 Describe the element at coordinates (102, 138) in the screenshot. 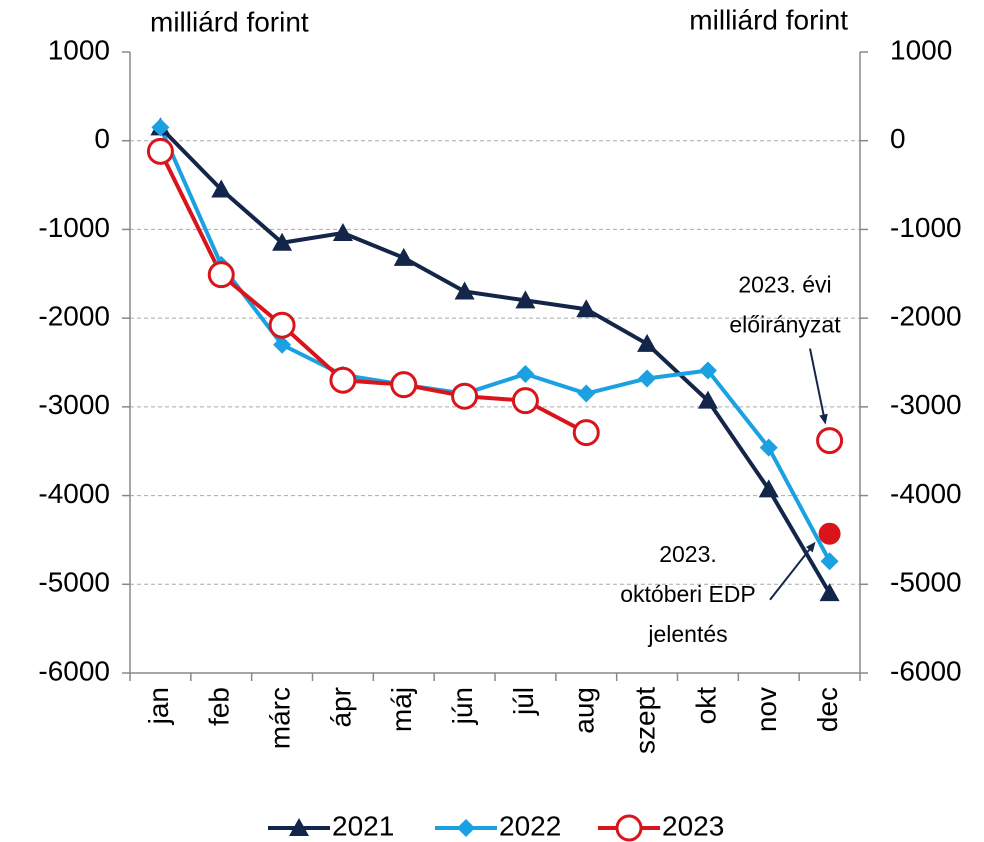

I see `y-tick-label: 0` at that location.